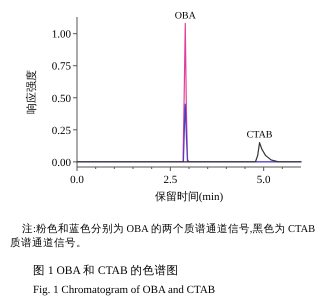 Image resolution: width=335 pixels, height=299 pixels. What do you see at coordinates (189, 152) in the screenshot?
I see `line-series` at bounding box center [189, 152].